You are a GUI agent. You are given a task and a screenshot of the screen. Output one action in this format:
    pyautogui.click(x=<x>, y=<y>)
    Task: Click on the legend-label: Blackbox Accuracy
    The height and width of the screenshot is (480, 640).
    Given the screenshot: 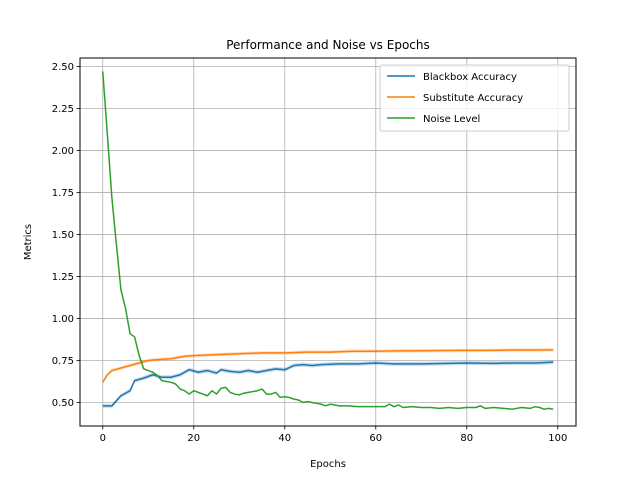 What is the action you would take?
    pyautogui.click(x=470, y=77)
    